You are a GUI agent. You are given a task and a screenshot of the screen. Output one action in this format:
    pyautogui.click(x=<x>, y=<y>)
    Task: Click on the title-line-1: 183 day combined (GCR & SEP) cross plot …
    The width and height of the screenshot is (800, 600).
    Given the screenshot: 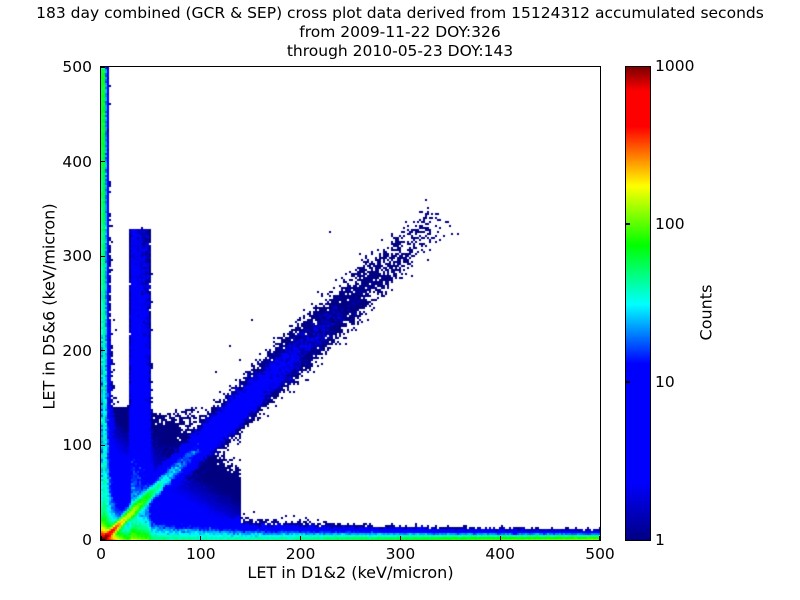 What is the action you would take?
    pyautogui.click(x=400, y=13)
    